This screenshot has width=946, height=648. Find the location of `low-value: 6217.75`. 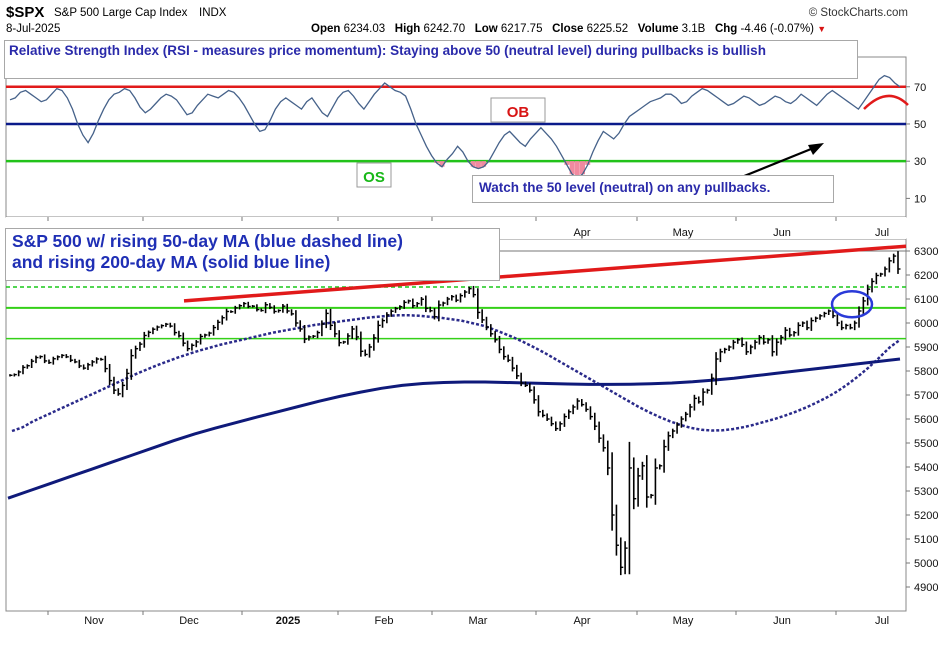

low-value: 6217.75 is located at coordinates (521, 29).